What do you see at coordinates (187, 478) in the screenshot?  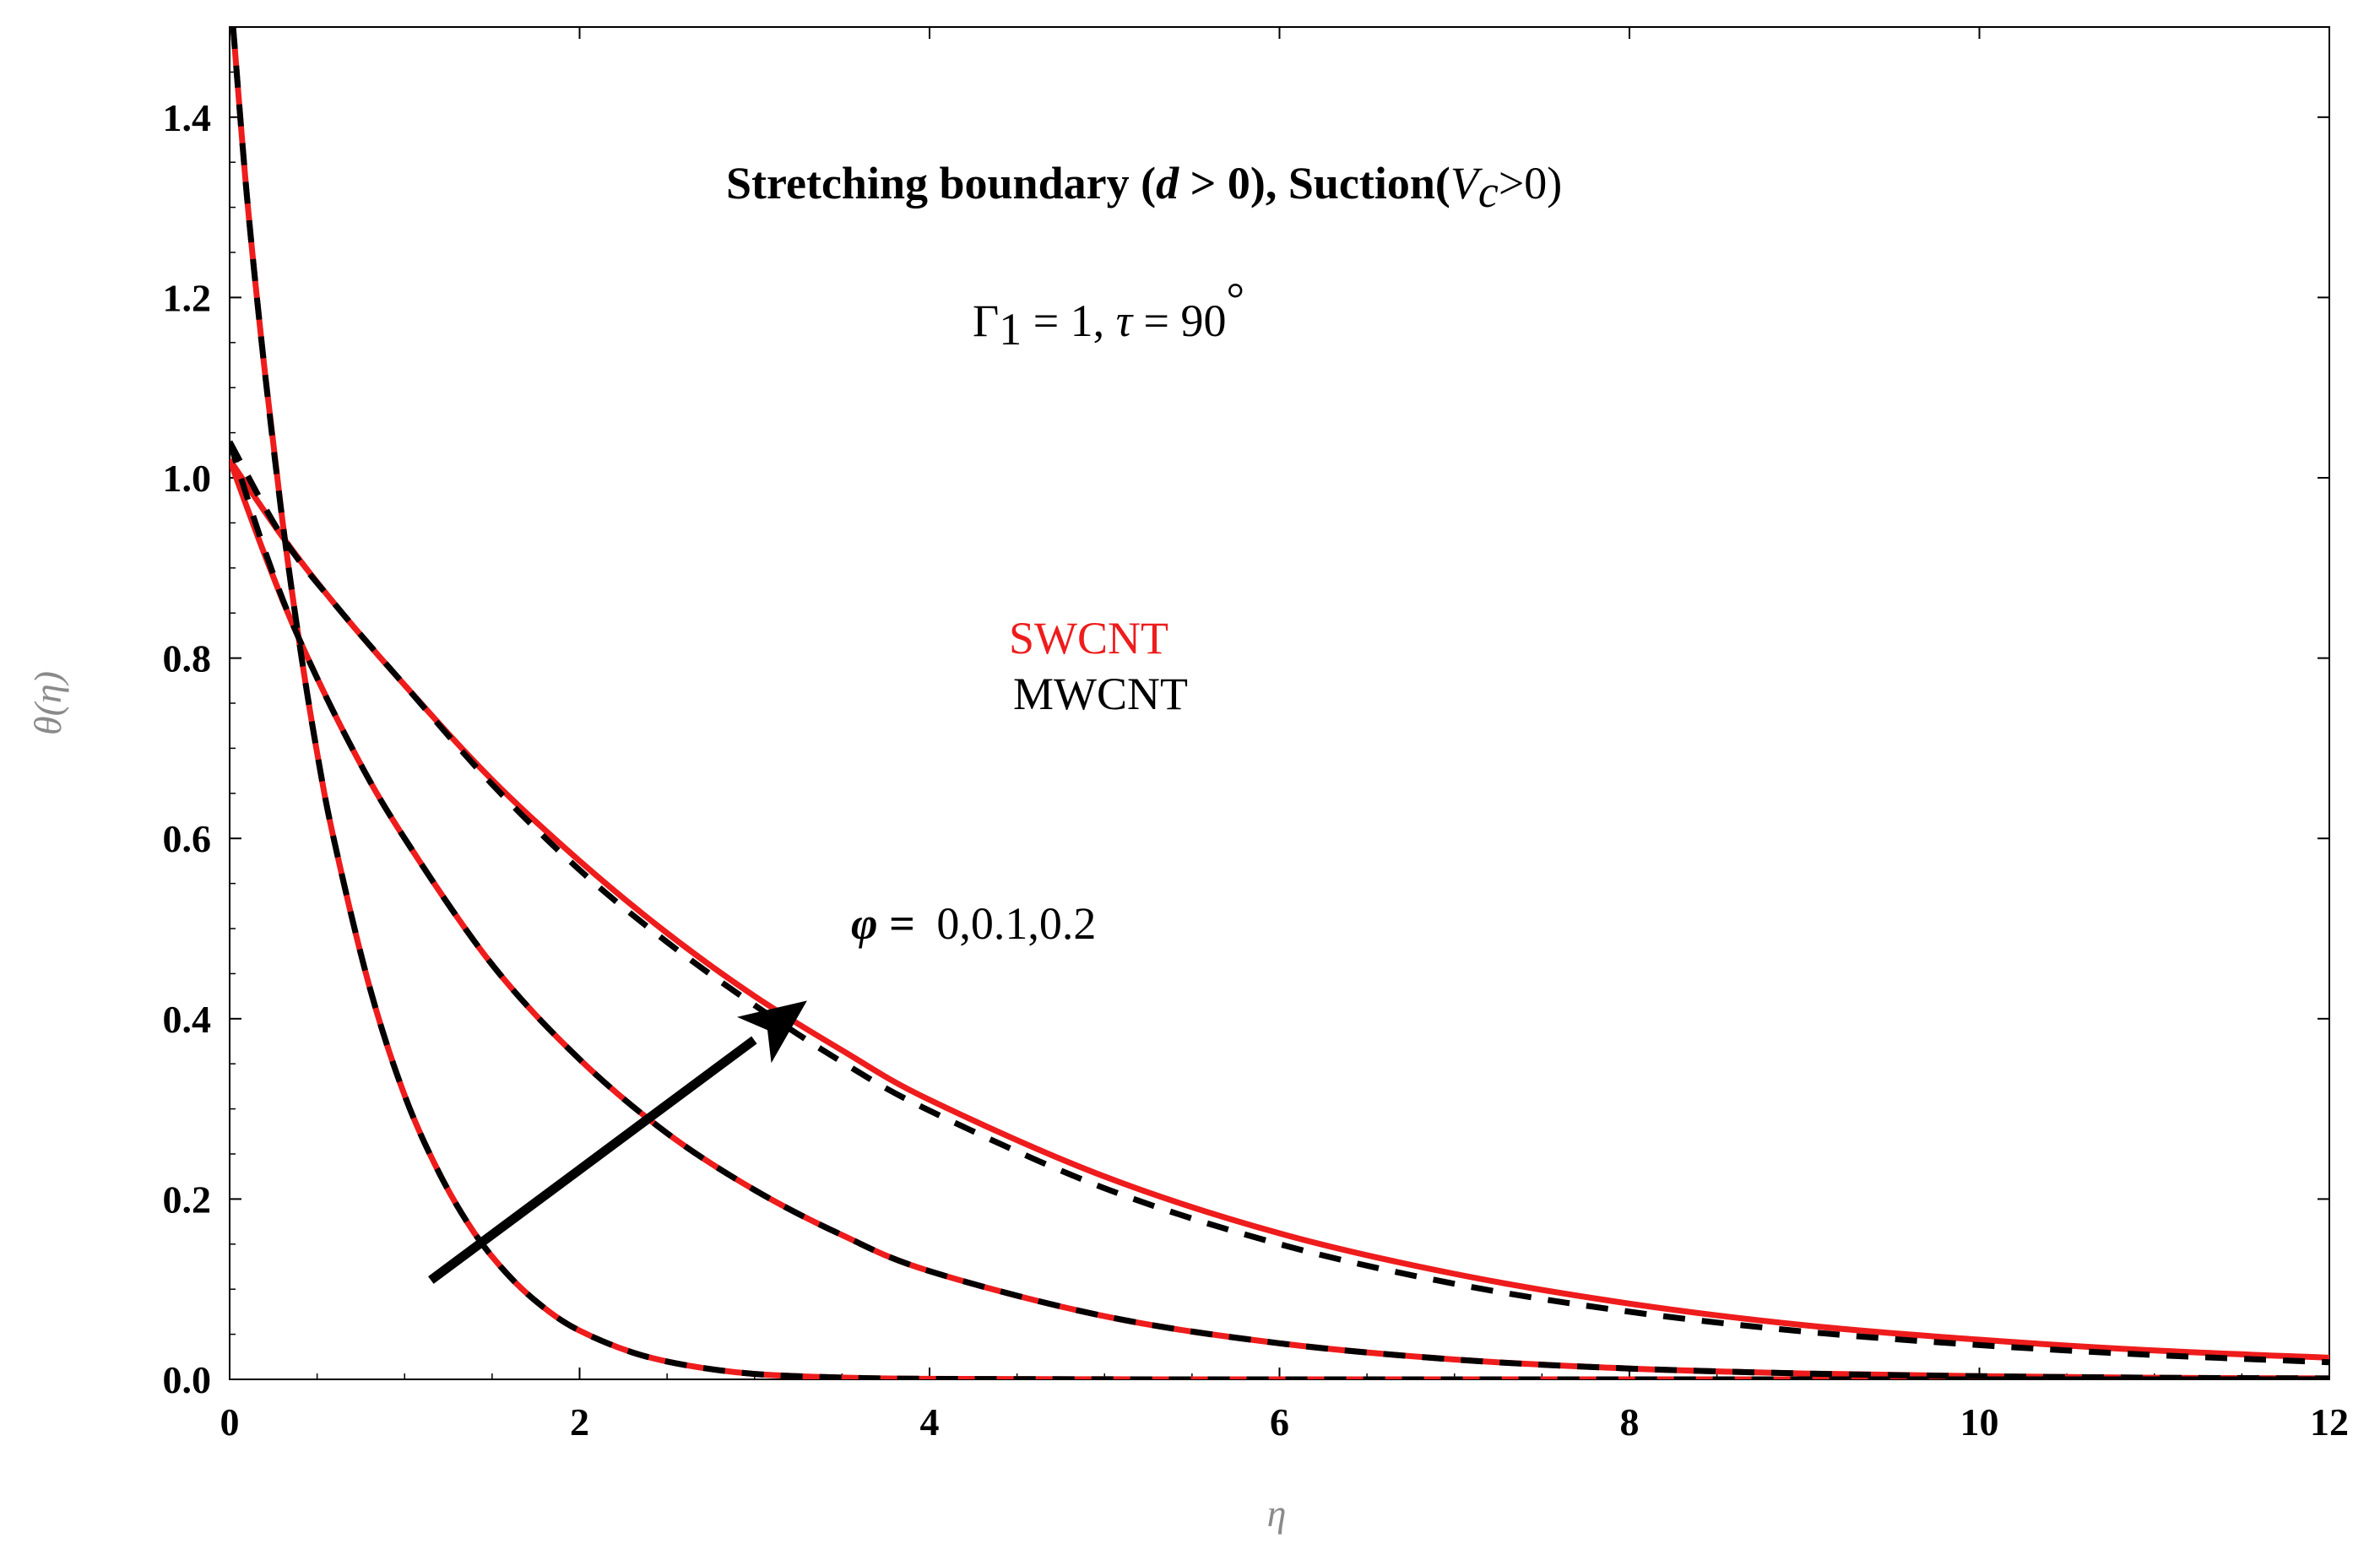 I see `y-tick-label: 1.0` at bounding box center [187, 478].